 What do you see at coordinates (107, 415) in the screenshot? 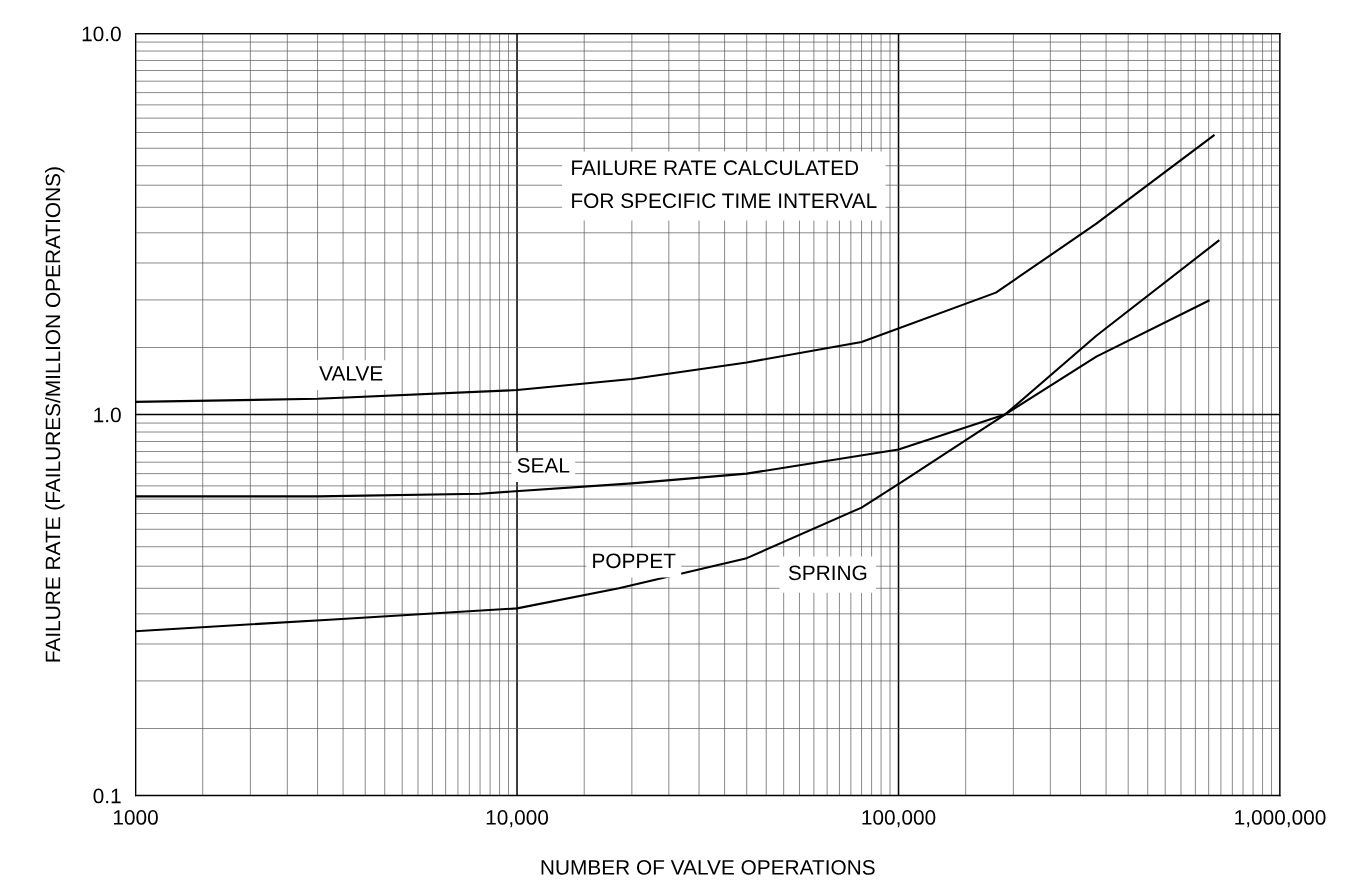
I see `y-tick-label: 1.0` at bounding box center [107, 415].